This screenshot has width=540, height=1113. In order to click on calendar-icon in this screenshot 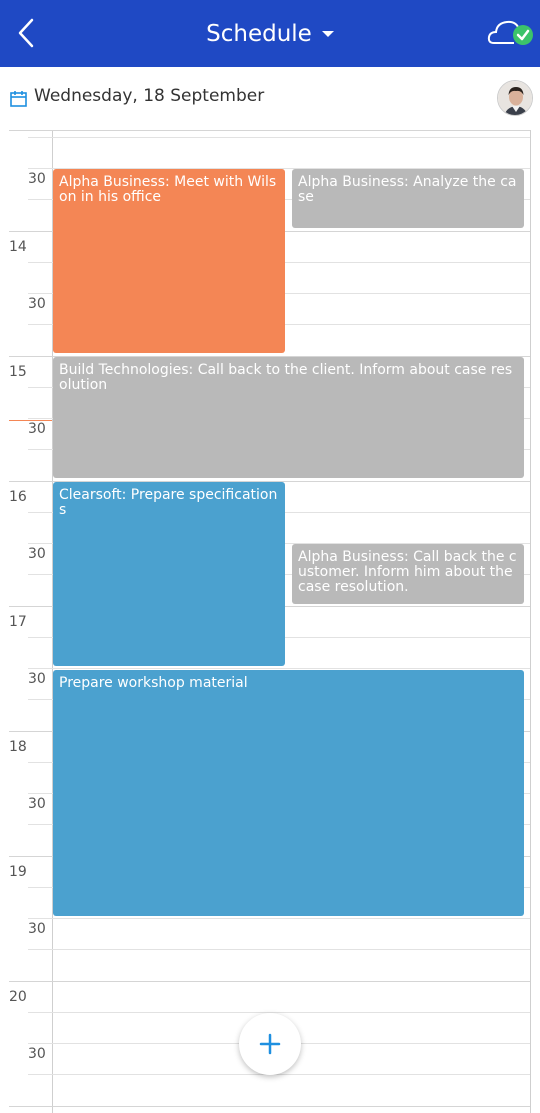, I will do `click(18, 98)`.